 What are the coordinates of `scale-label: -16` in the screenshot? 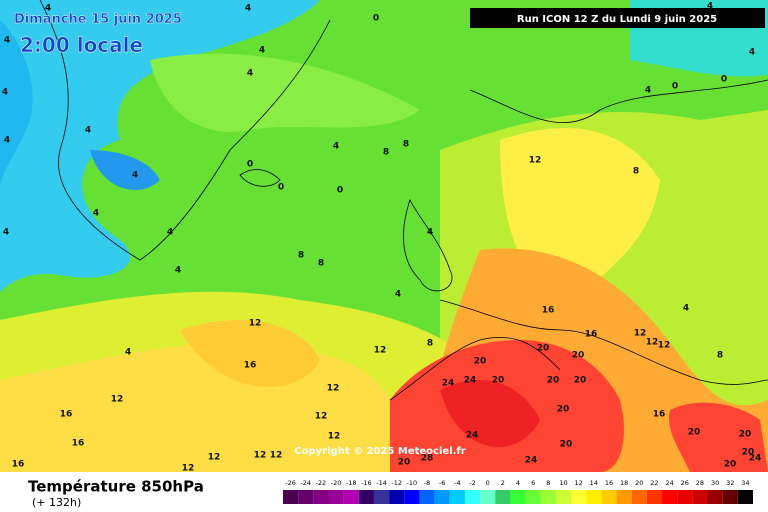 It's located at (366, 483).